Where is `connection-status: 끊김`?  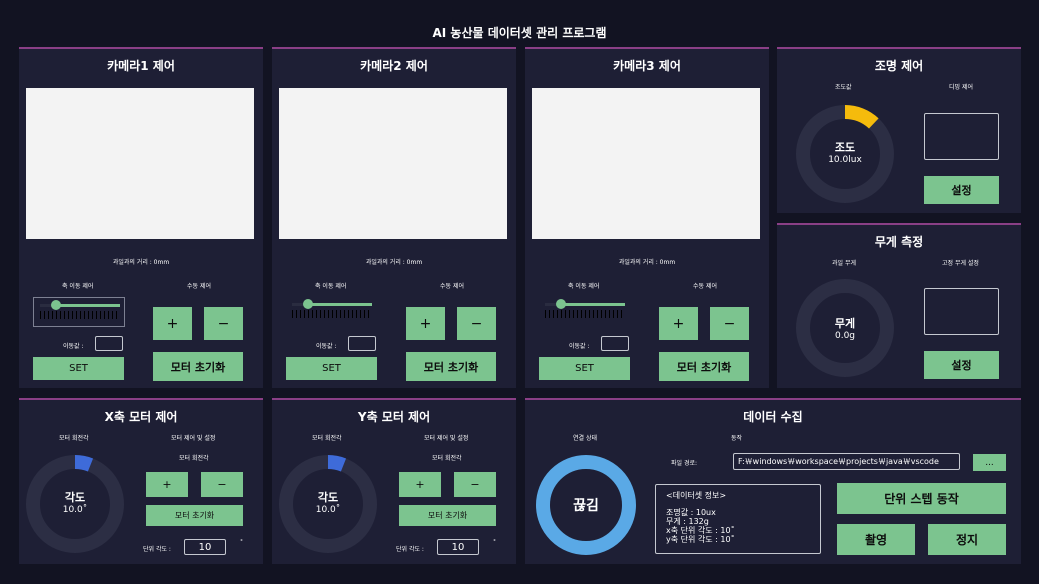 connection-status: 끊김 is located at coordinates (586, 506).